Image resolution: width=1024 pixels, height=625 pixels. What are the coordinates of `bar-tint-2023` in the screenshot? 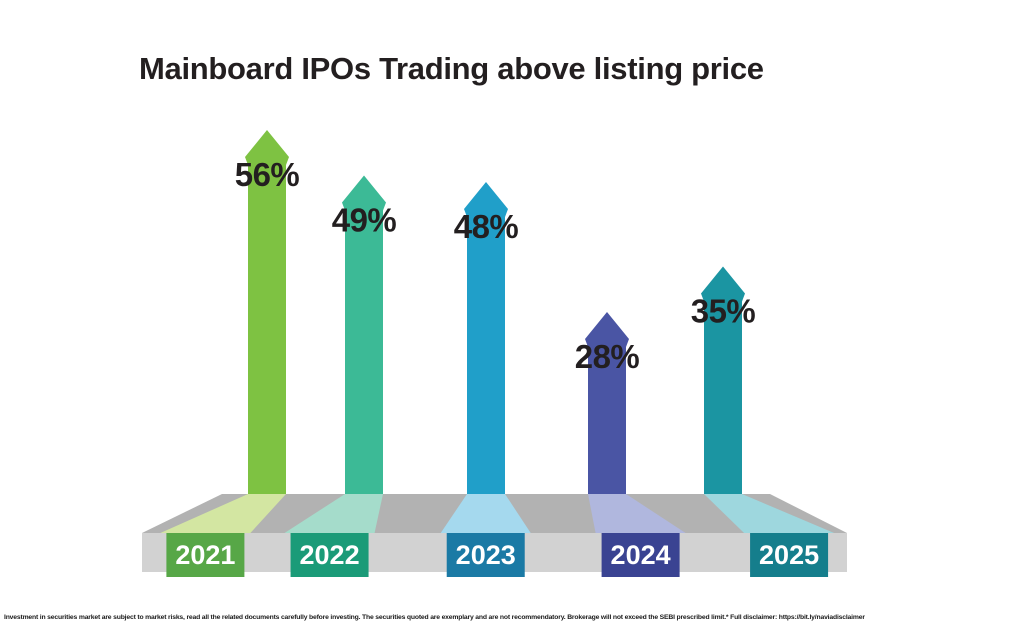 It's located at (485, 513).